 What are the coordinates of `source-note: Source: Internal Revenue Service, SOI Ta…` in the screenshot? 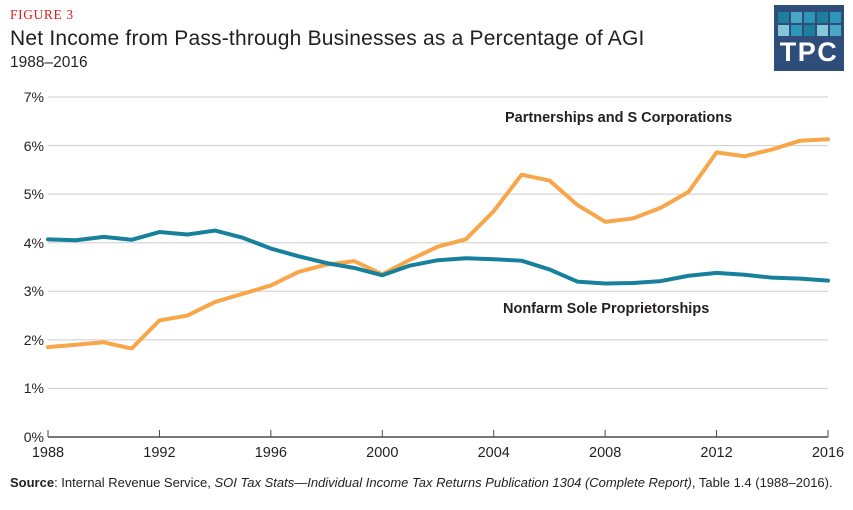 It's located at (424, 483).